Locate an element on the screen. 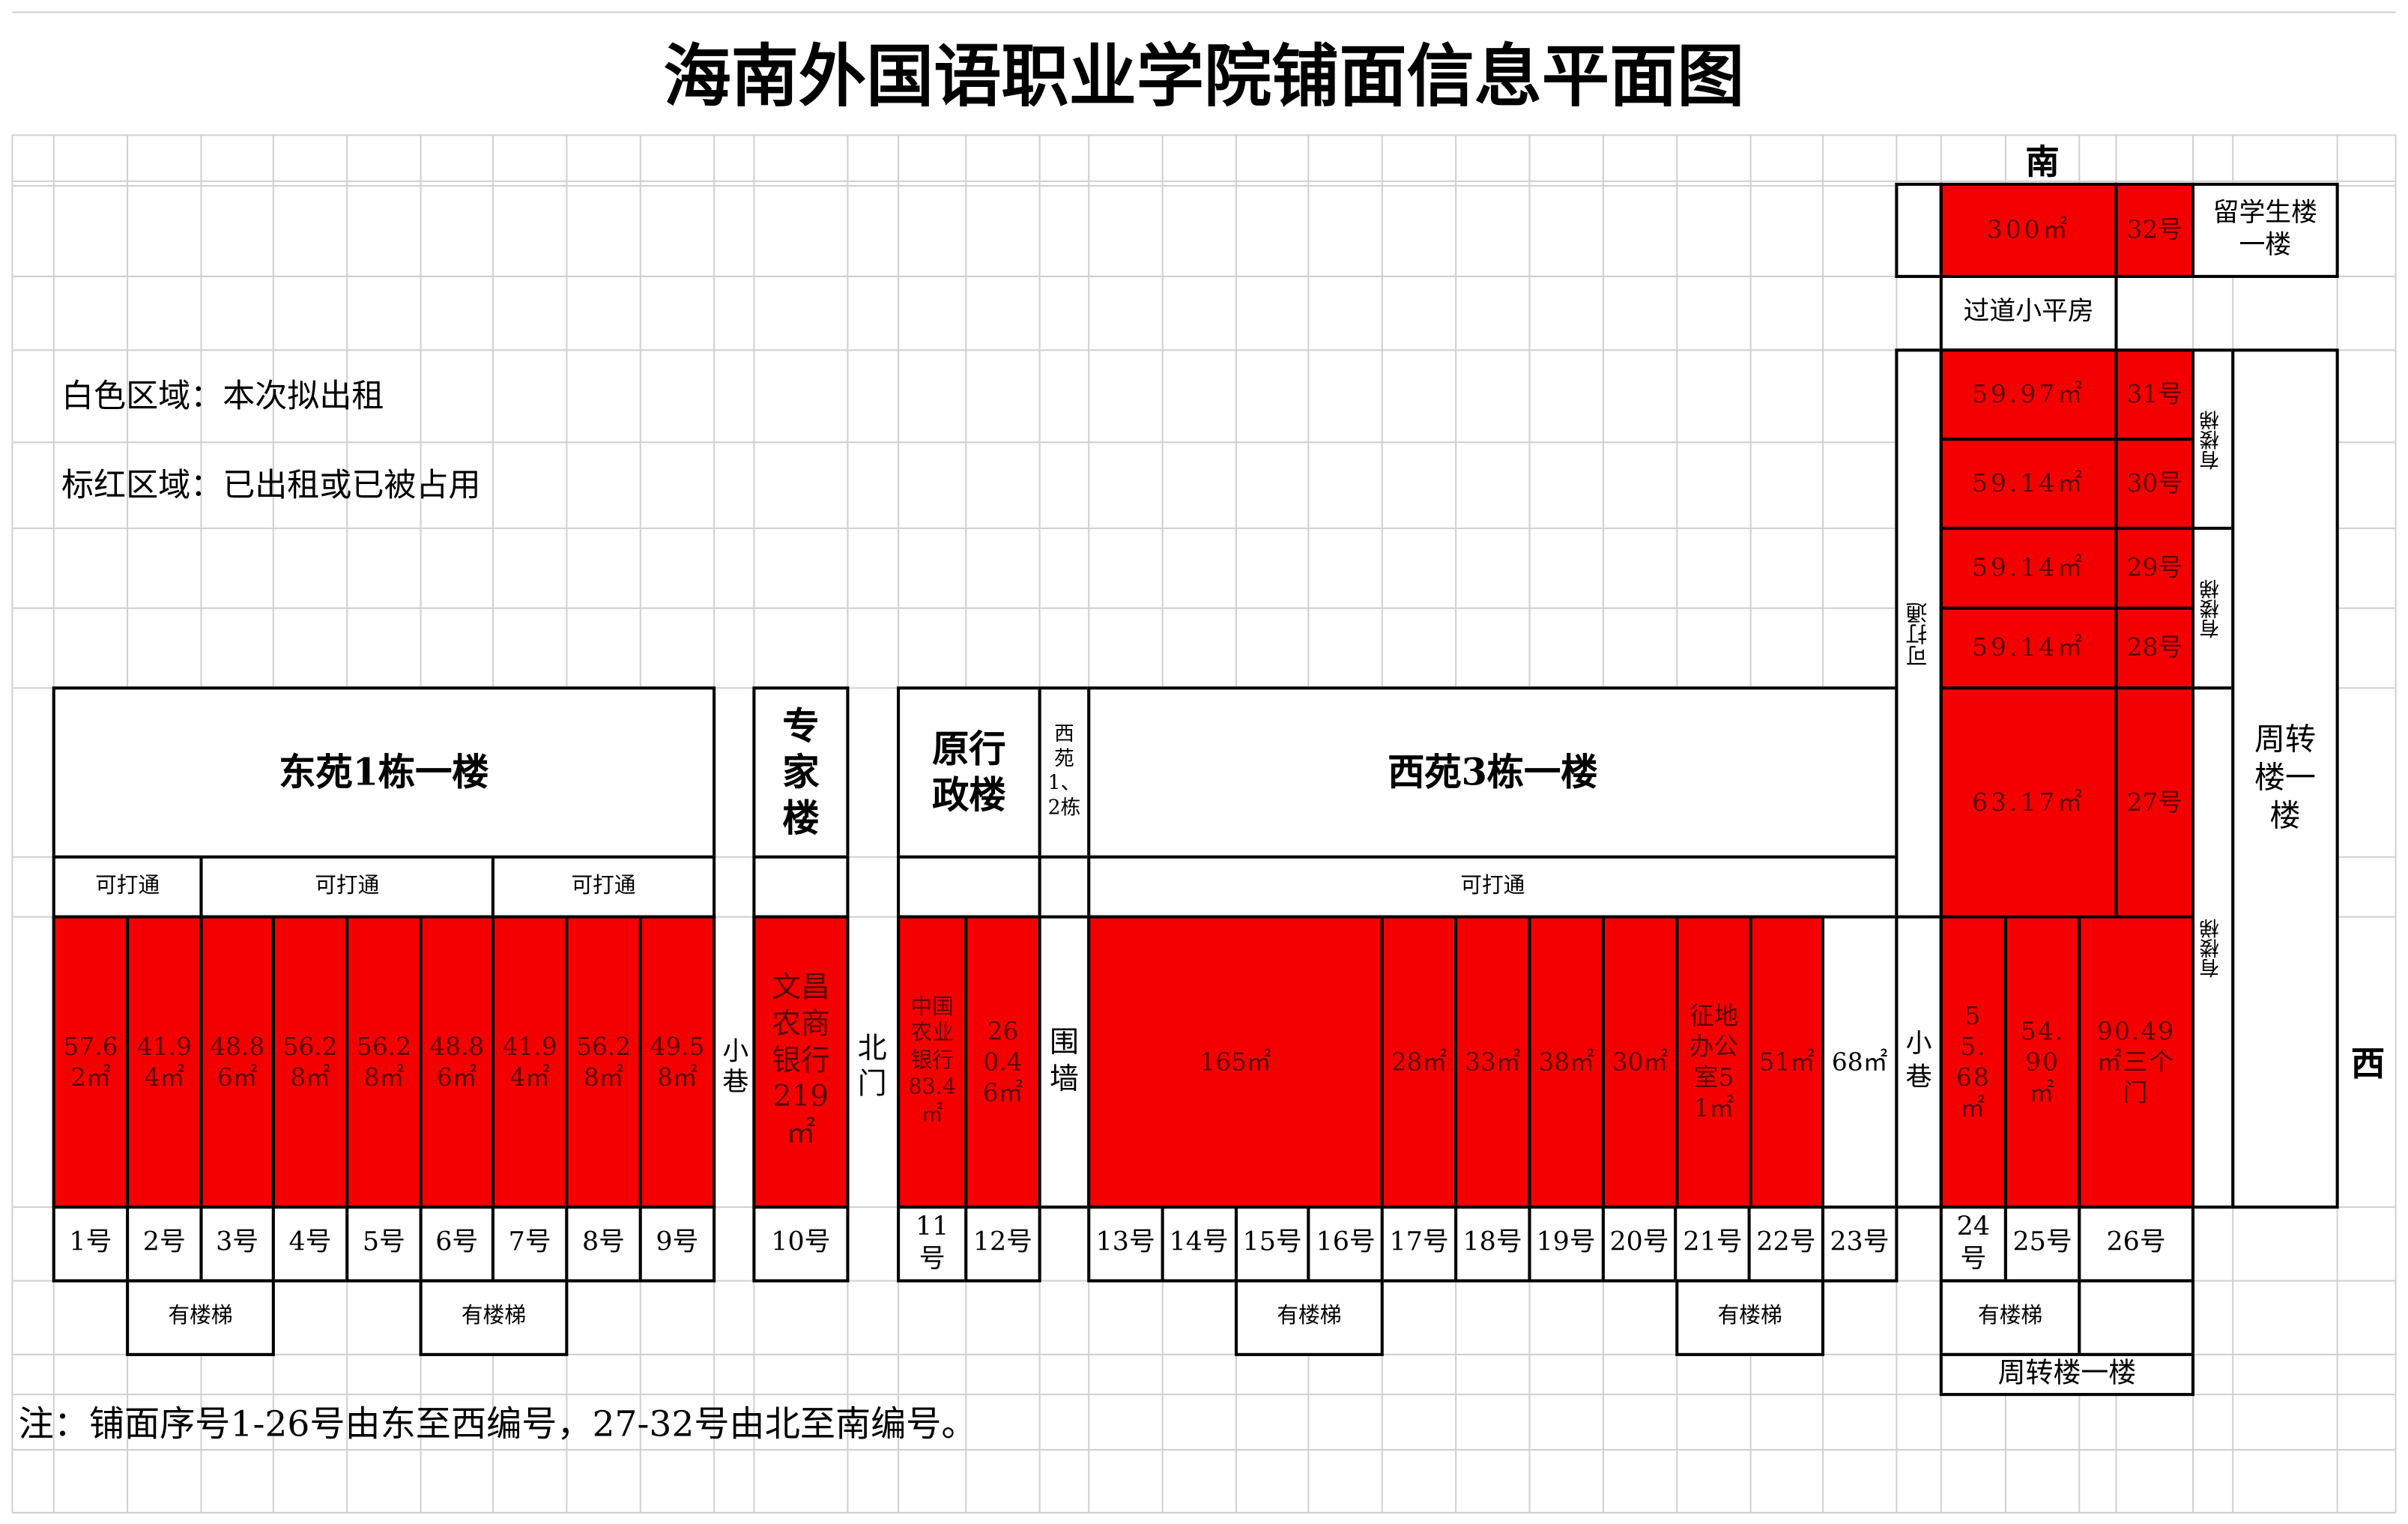  shop-24-area: 55.68㎡ is located at coordinates (1973, 1062).